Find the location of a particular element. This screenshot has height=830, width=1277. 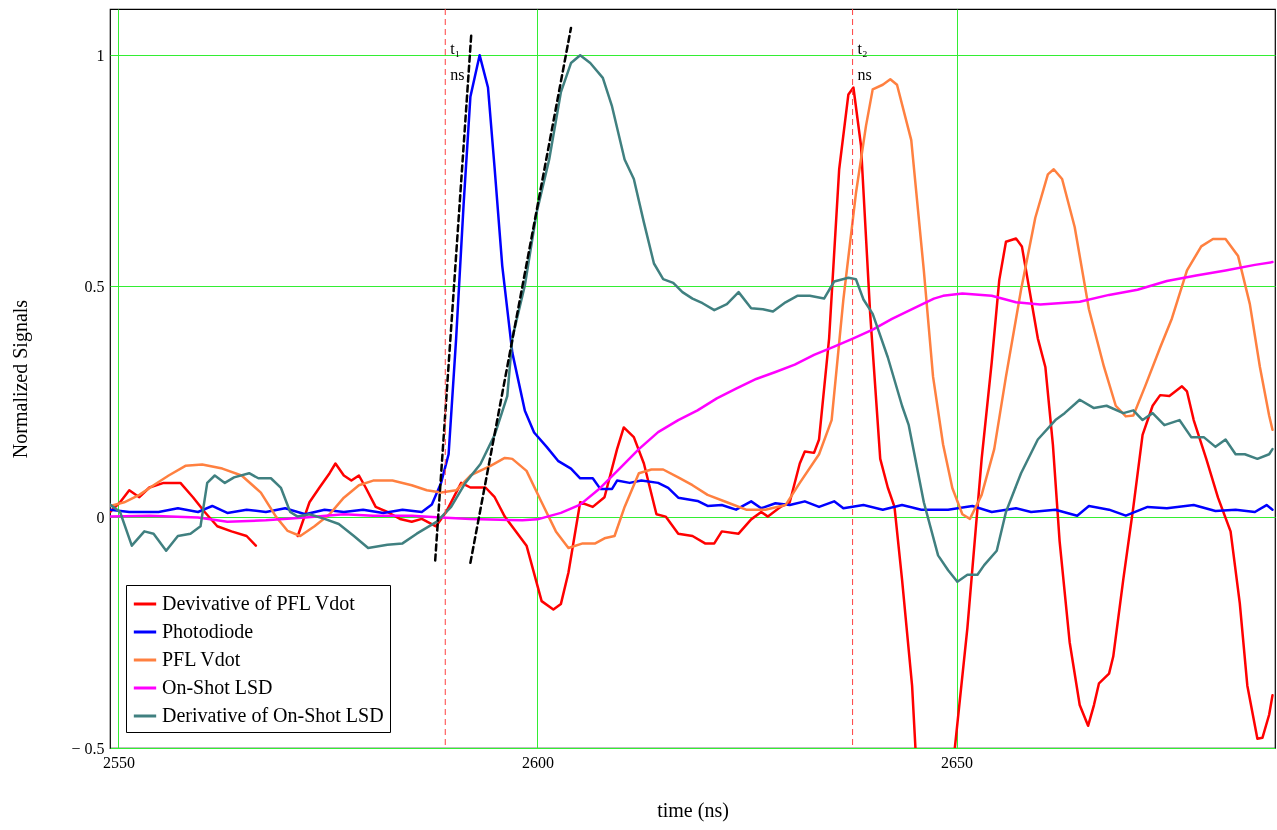

legend-label: PFL Vdot is located at coordinates (201, 659).